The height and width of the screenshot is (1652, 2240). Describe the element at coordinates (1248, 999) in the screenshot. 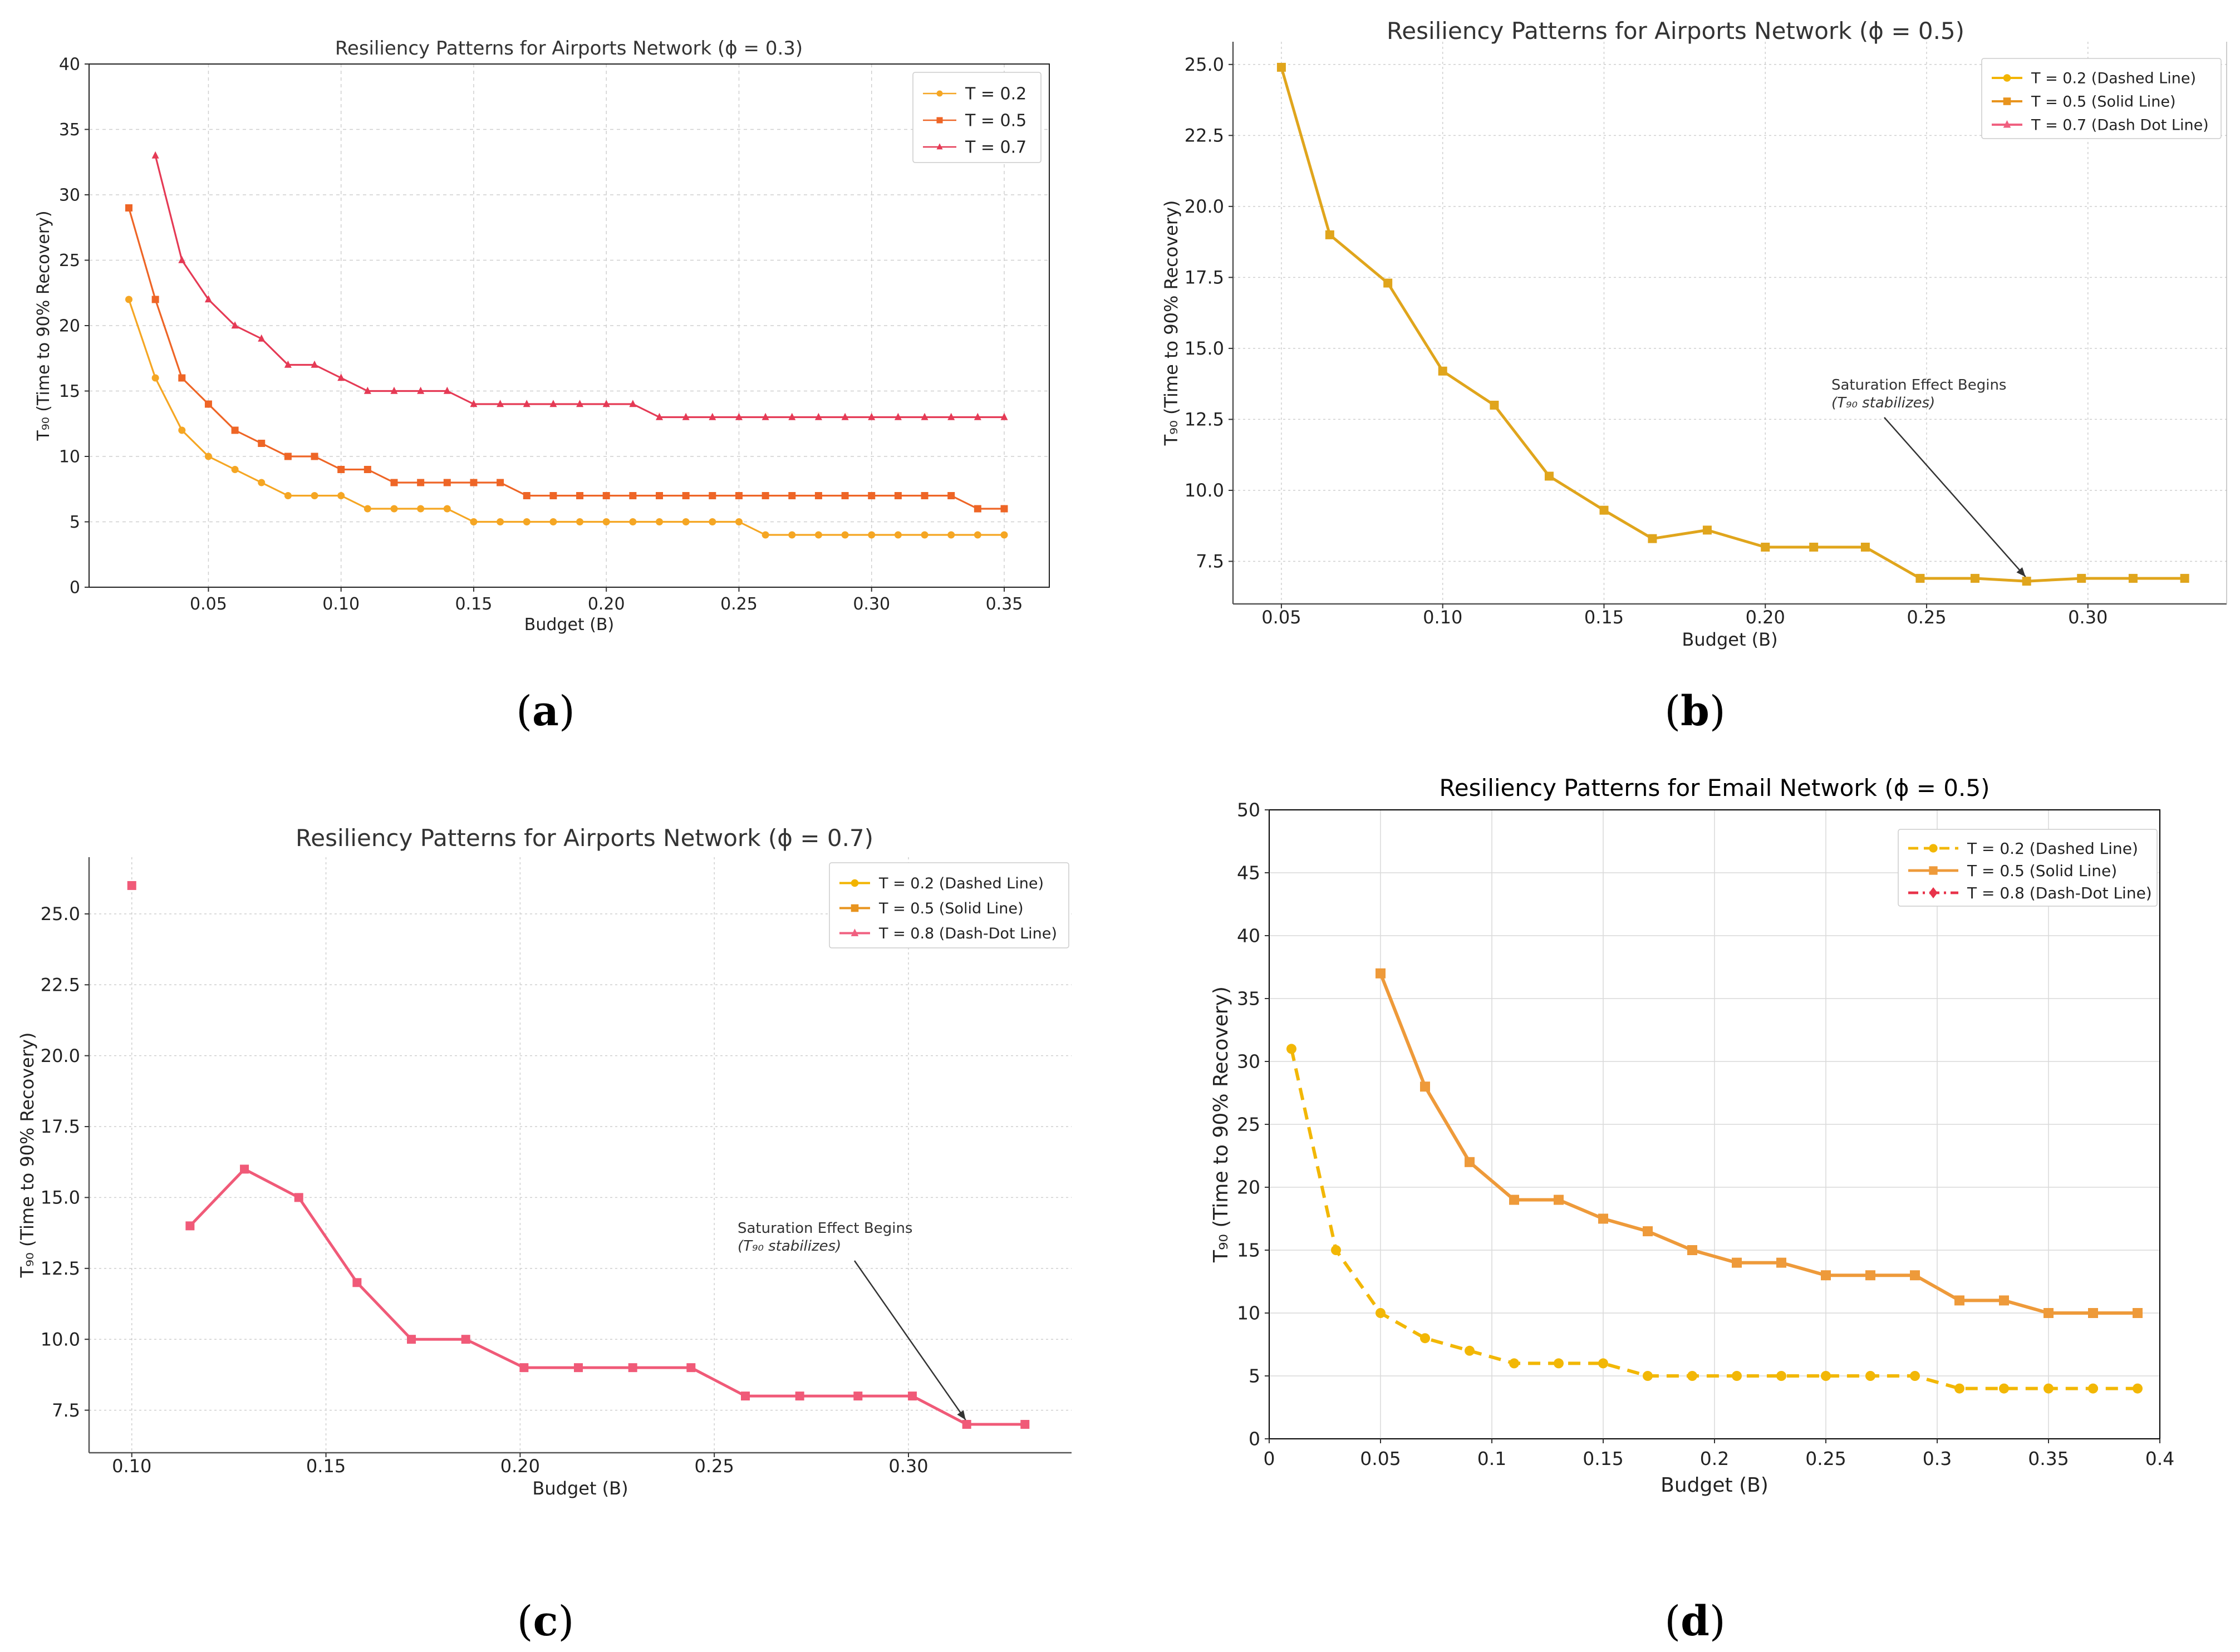

I see `y-tick-label: 35` at that location.